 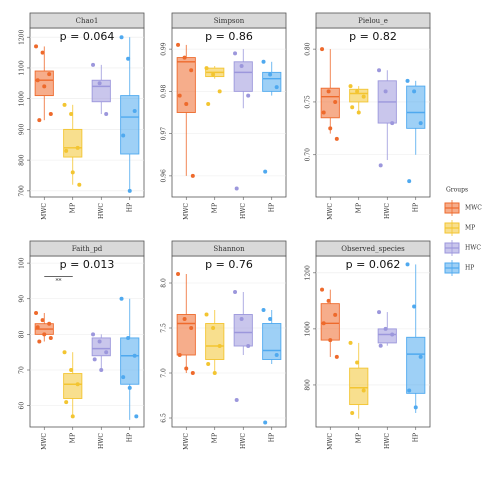 What do you see at coordinates (22, 334) in the screenshot?
I see `y-tick-label: 80` at bounding box center [22, 334].